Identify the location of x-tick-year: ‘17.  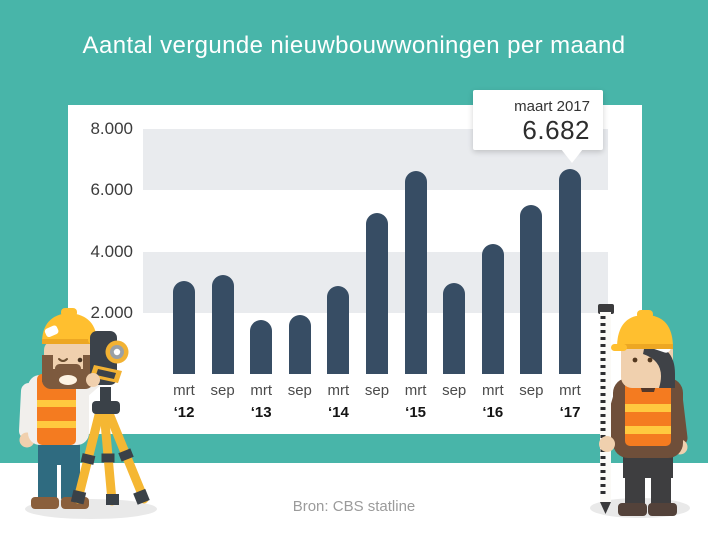
(570, 412).